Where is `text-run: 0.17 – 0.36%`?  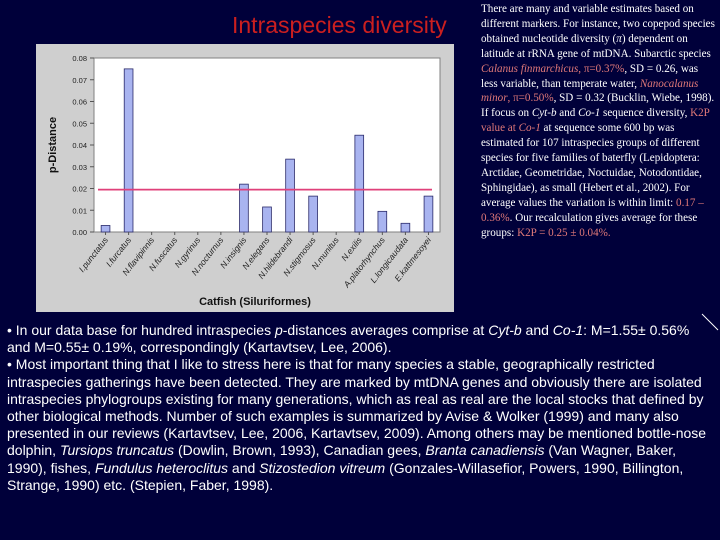
text-run: 0.17 – 0.36% is located at coordinates (592, 210).